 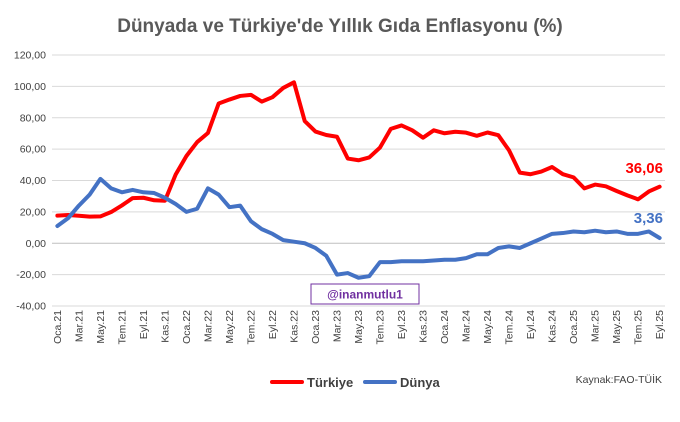 What do you see at coordinates (36, 244) in the screenshot?
I see `y-tick-label: 0,00` at bounding box center [36, 244].